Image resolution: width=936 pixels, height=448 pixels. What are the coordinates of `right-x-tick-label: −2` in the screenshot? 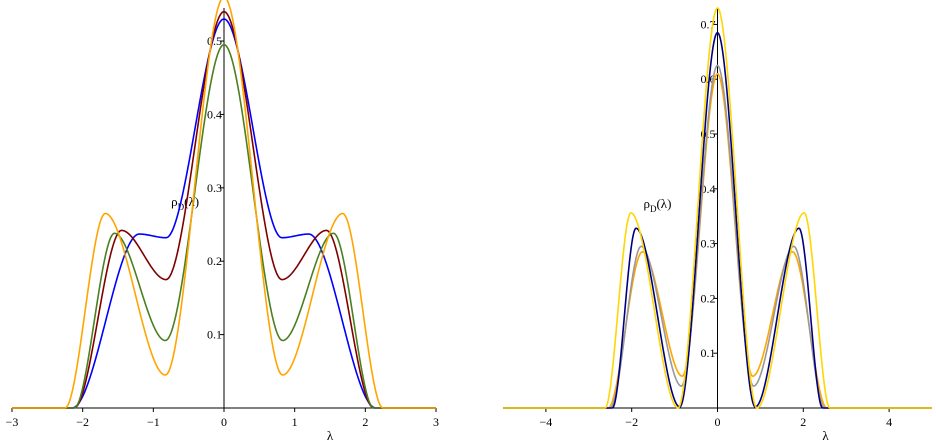 It's located at (631, 422).